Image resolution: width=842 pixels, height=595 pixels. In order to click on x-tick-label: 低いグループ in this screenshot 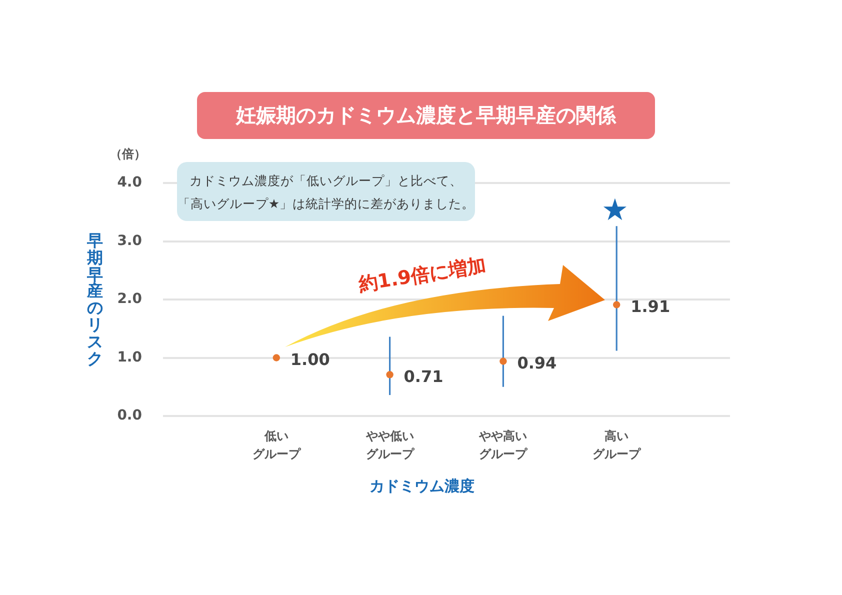, I will do `click(277, 445)`.